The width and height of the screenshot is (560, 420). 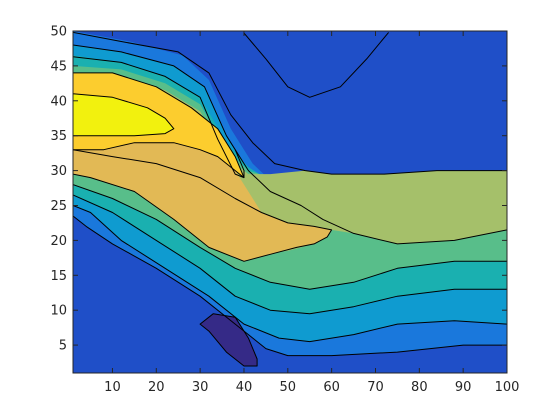 What do you see at coordinates (58, 171) in the screenshot?
I see `y-tick-label: 30` at bounding box center [58, 171].